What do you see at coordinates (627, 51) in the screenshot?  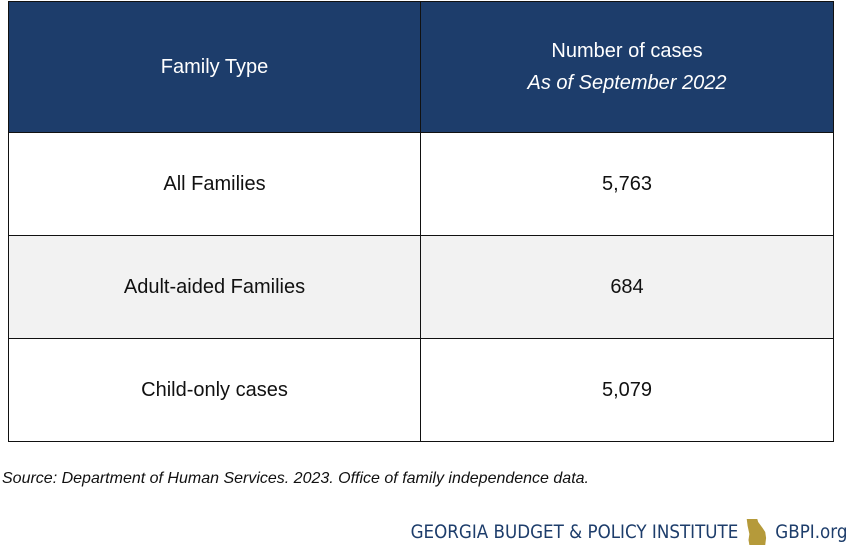 I see `header-text: Number of cases` at bounding box center [627, 51].